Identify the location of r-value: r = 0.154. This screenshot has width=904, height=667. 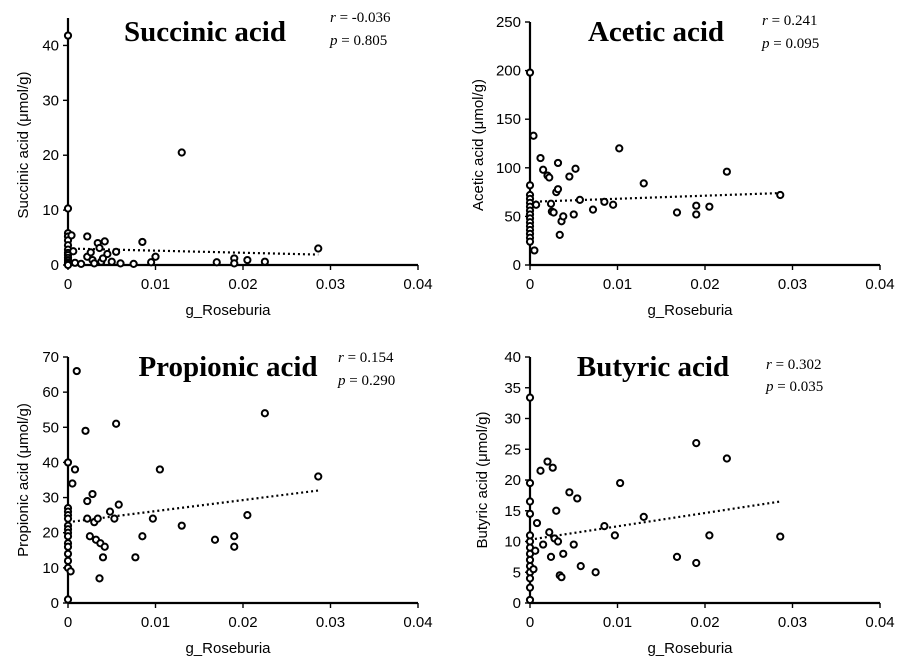
(366, 358).